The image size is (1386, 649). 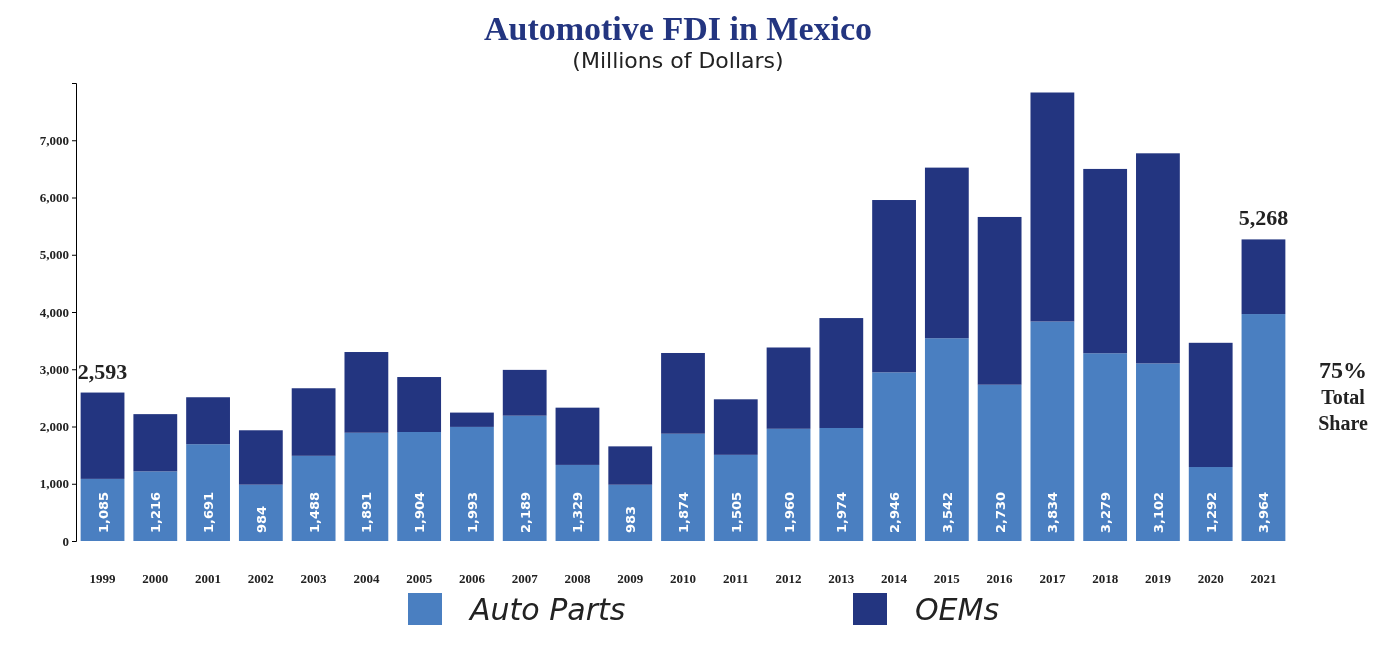 What do you see at coordinates (472, 512) in the screenshot?
I see `data-label: 1,993` at bounding box center [472, 512].